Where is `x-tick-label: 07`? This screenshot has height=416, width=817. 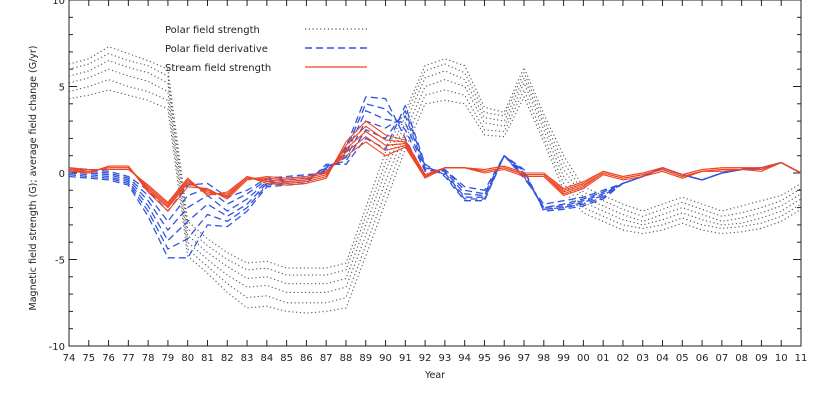
x-tick-label: 07 is located at coordinates (721, 358).